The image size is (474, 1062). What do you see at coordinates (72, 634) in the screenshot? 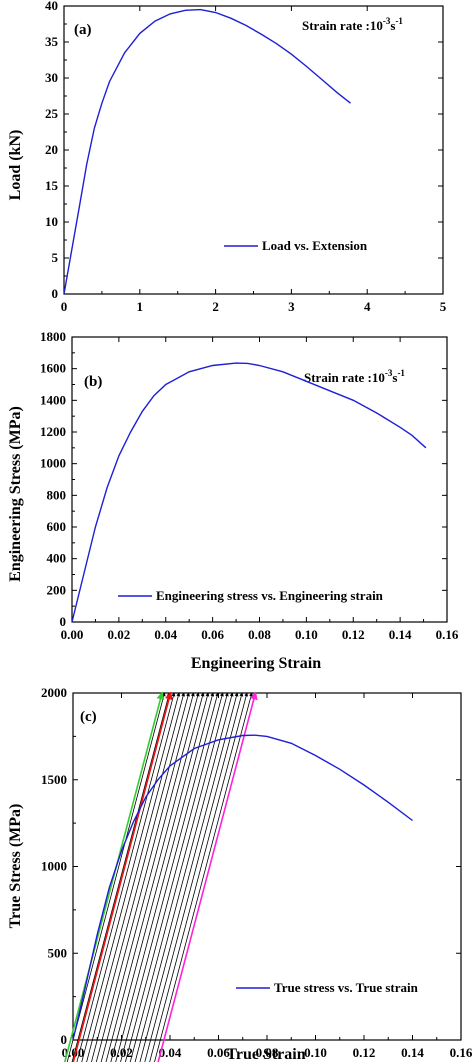
I see `x-tick-label-b: 0.00` at bounding box center [72, 634].